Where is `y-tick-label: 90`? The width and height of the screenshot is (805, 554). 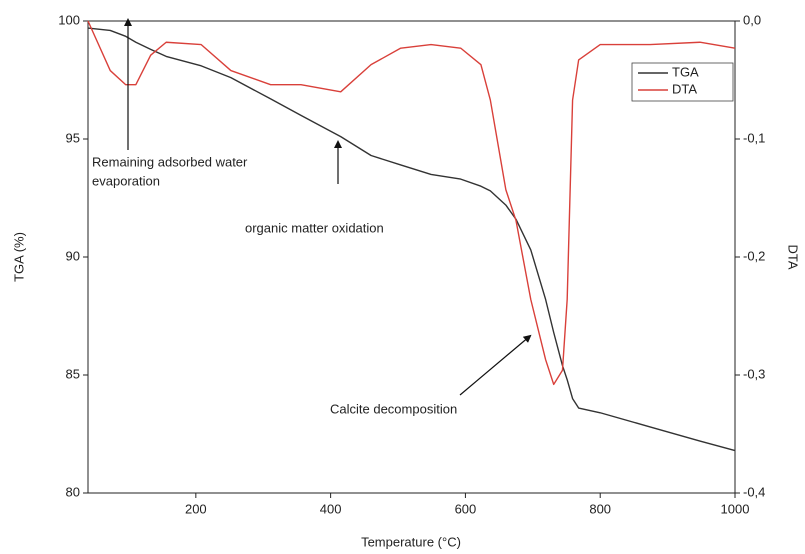
y-tick-label: 90 is located at coordinates (73, 255).